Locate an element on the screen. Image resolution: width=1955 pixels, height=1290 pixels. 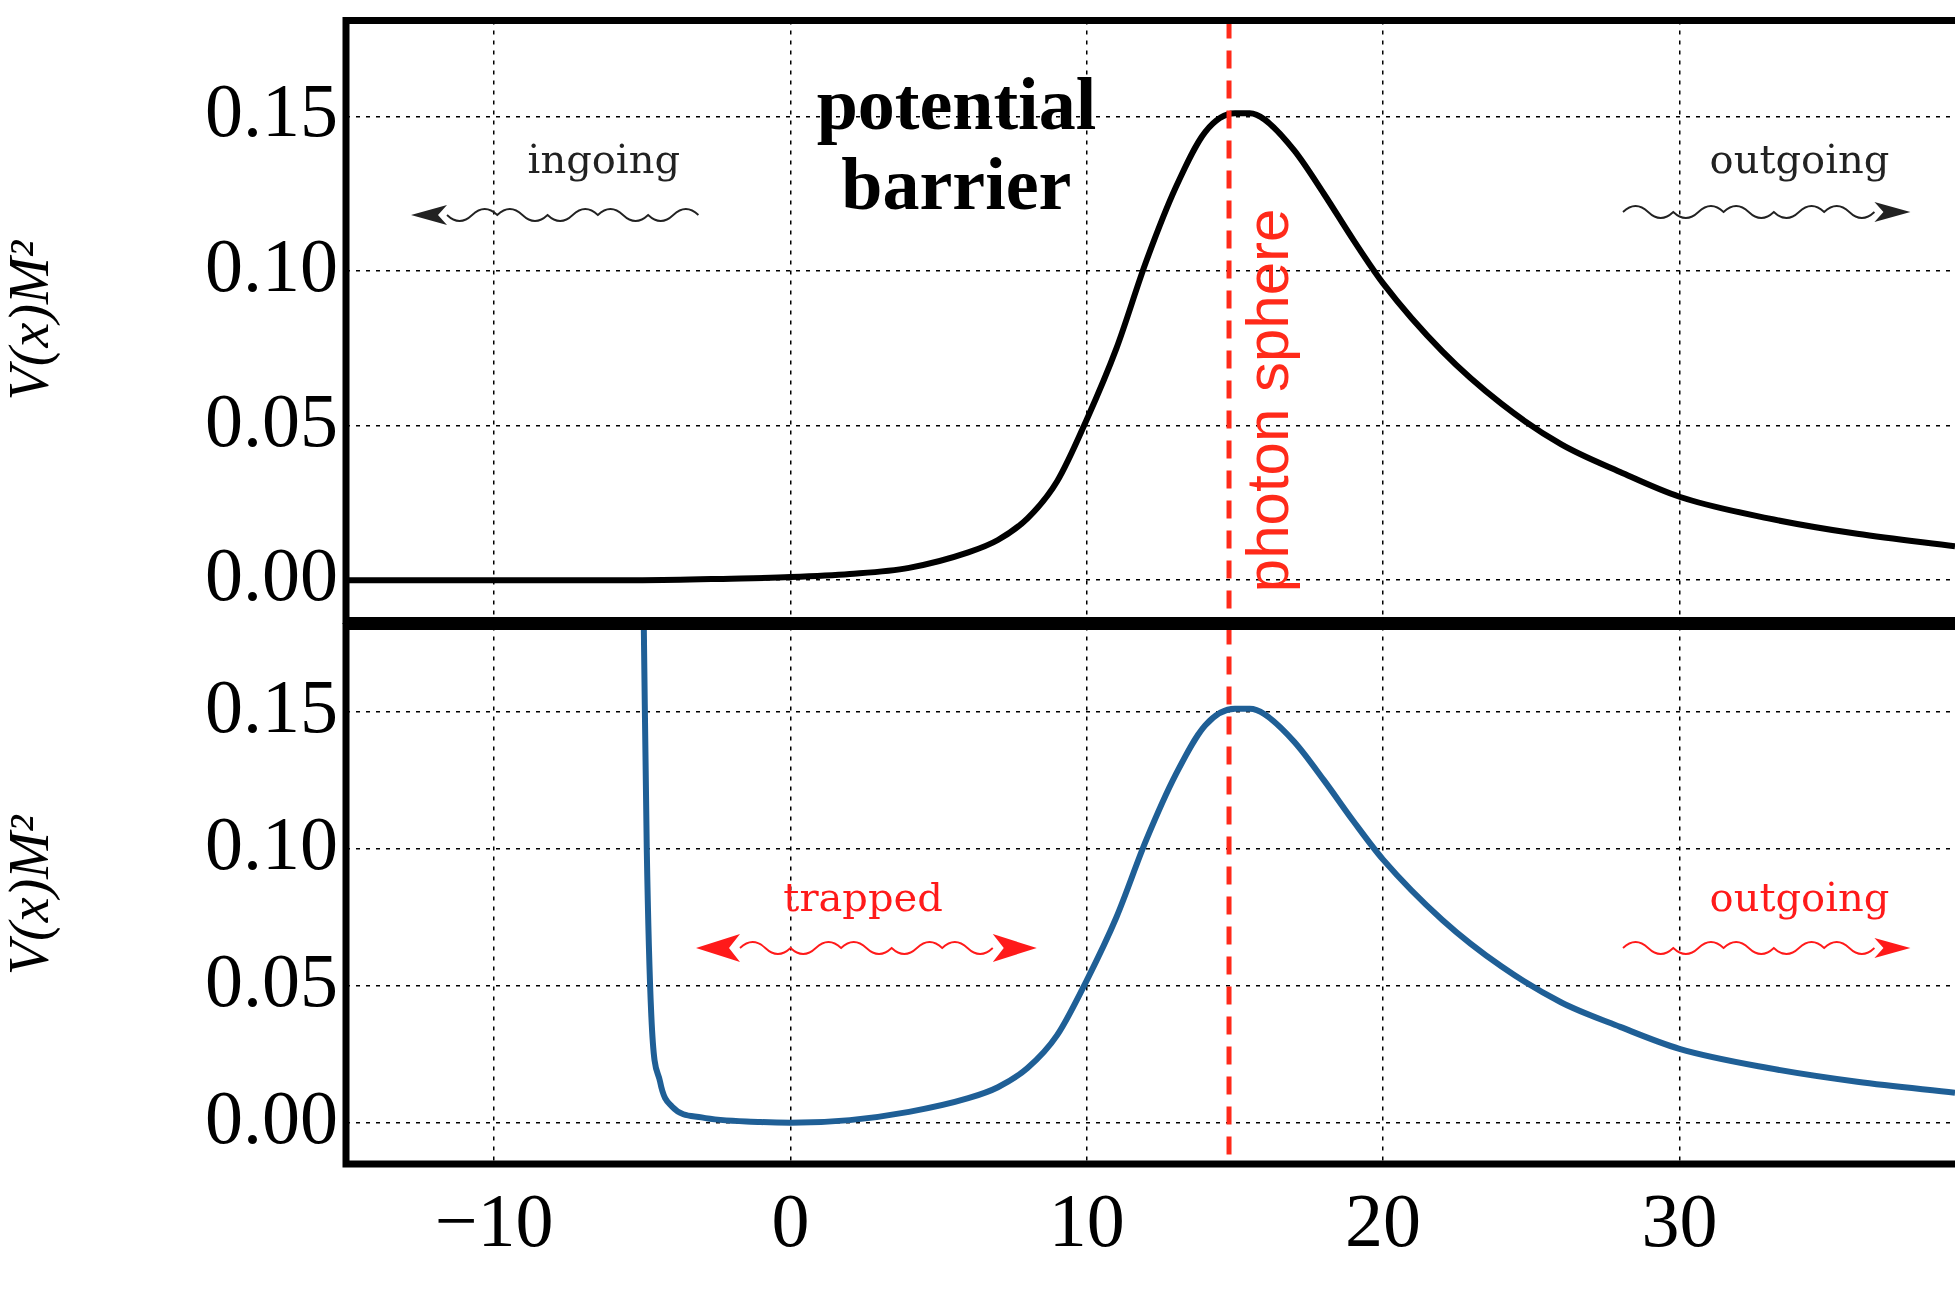
x-tick-label: 20 is located at coordinates (1383, 1219).